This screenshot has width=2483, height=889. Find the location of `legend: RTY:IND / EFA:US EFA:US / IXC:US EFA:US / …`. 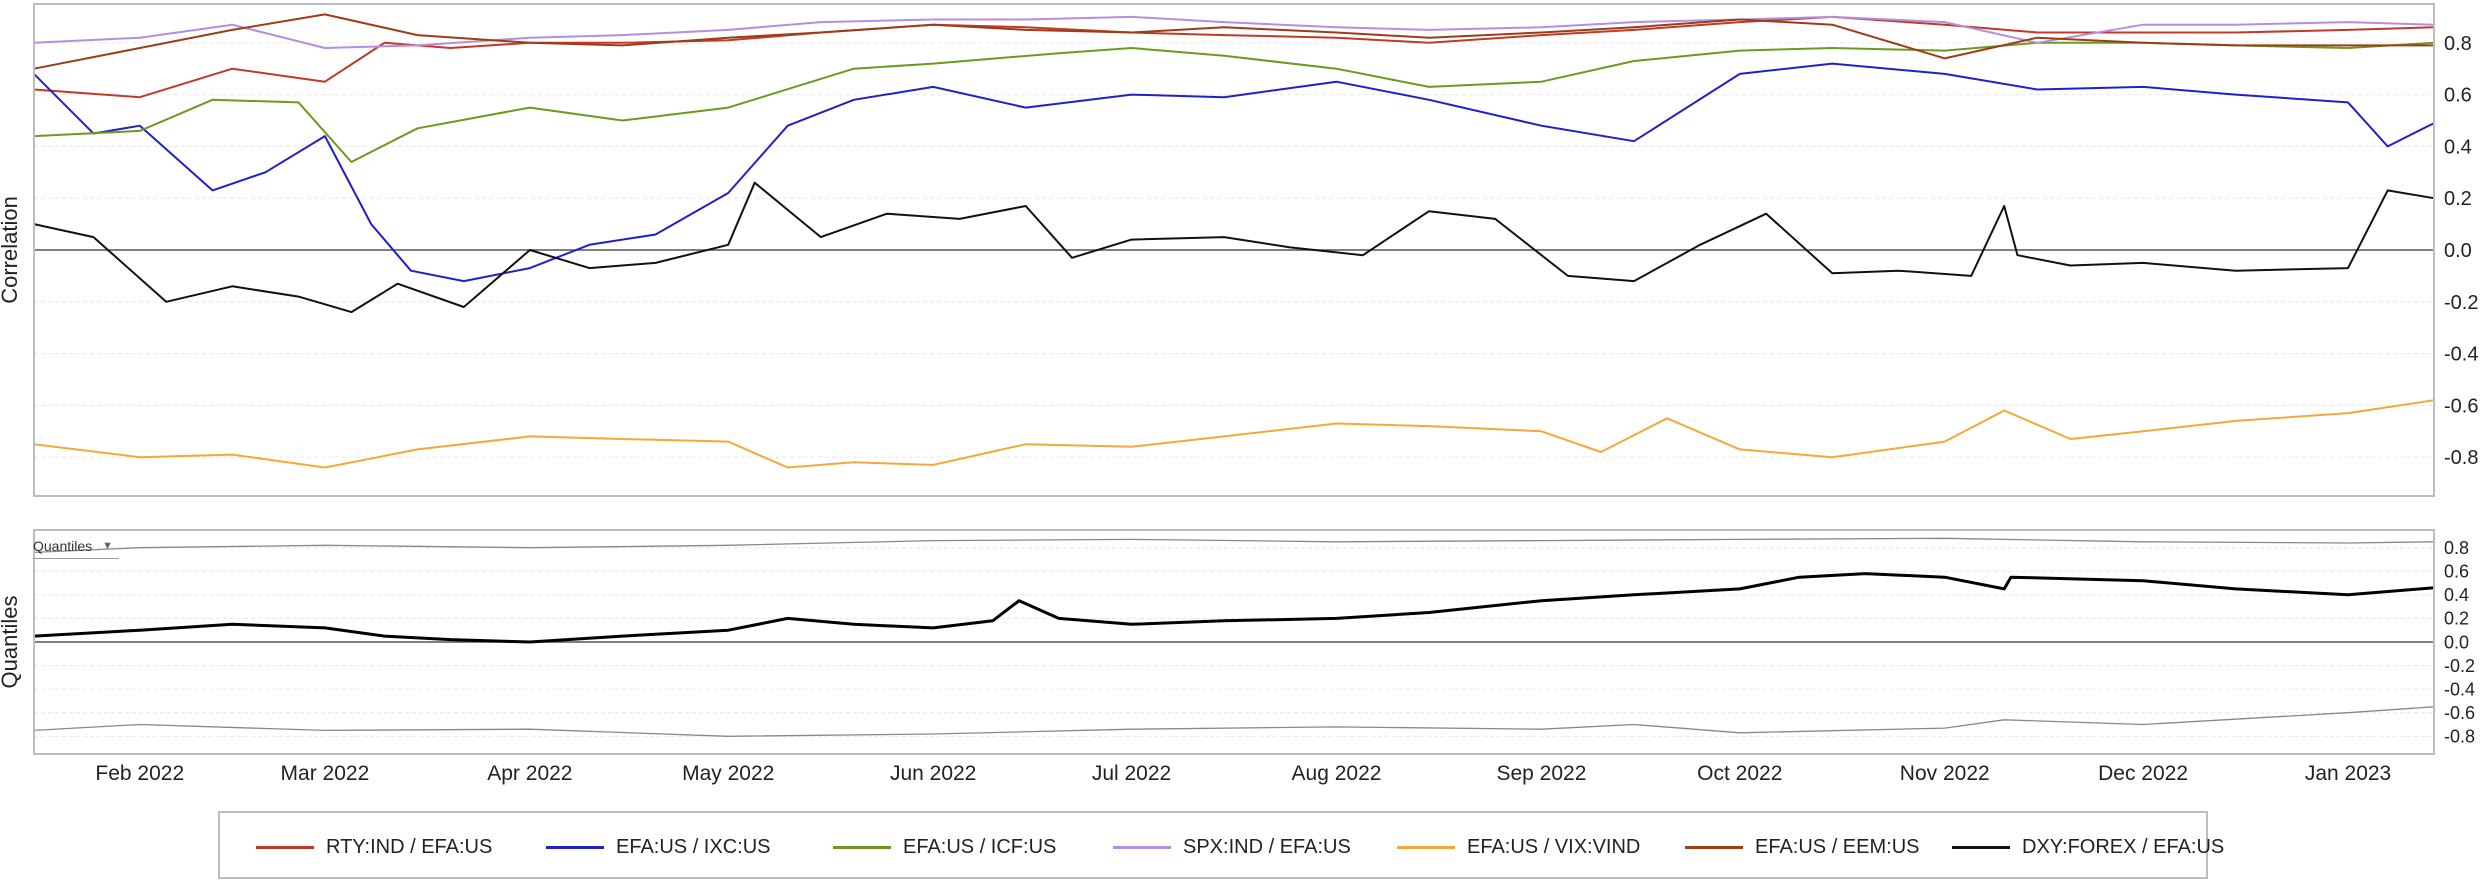

legend: RTY:IND / EFA:US EFA:US / IXC:US EFA:US / … is located at coordinates (1221, 845).